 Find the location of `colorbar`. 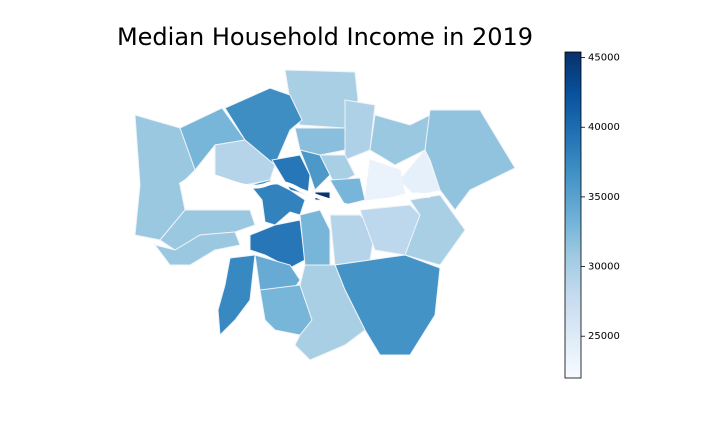

colorbar is located at coordinates (573, 215).